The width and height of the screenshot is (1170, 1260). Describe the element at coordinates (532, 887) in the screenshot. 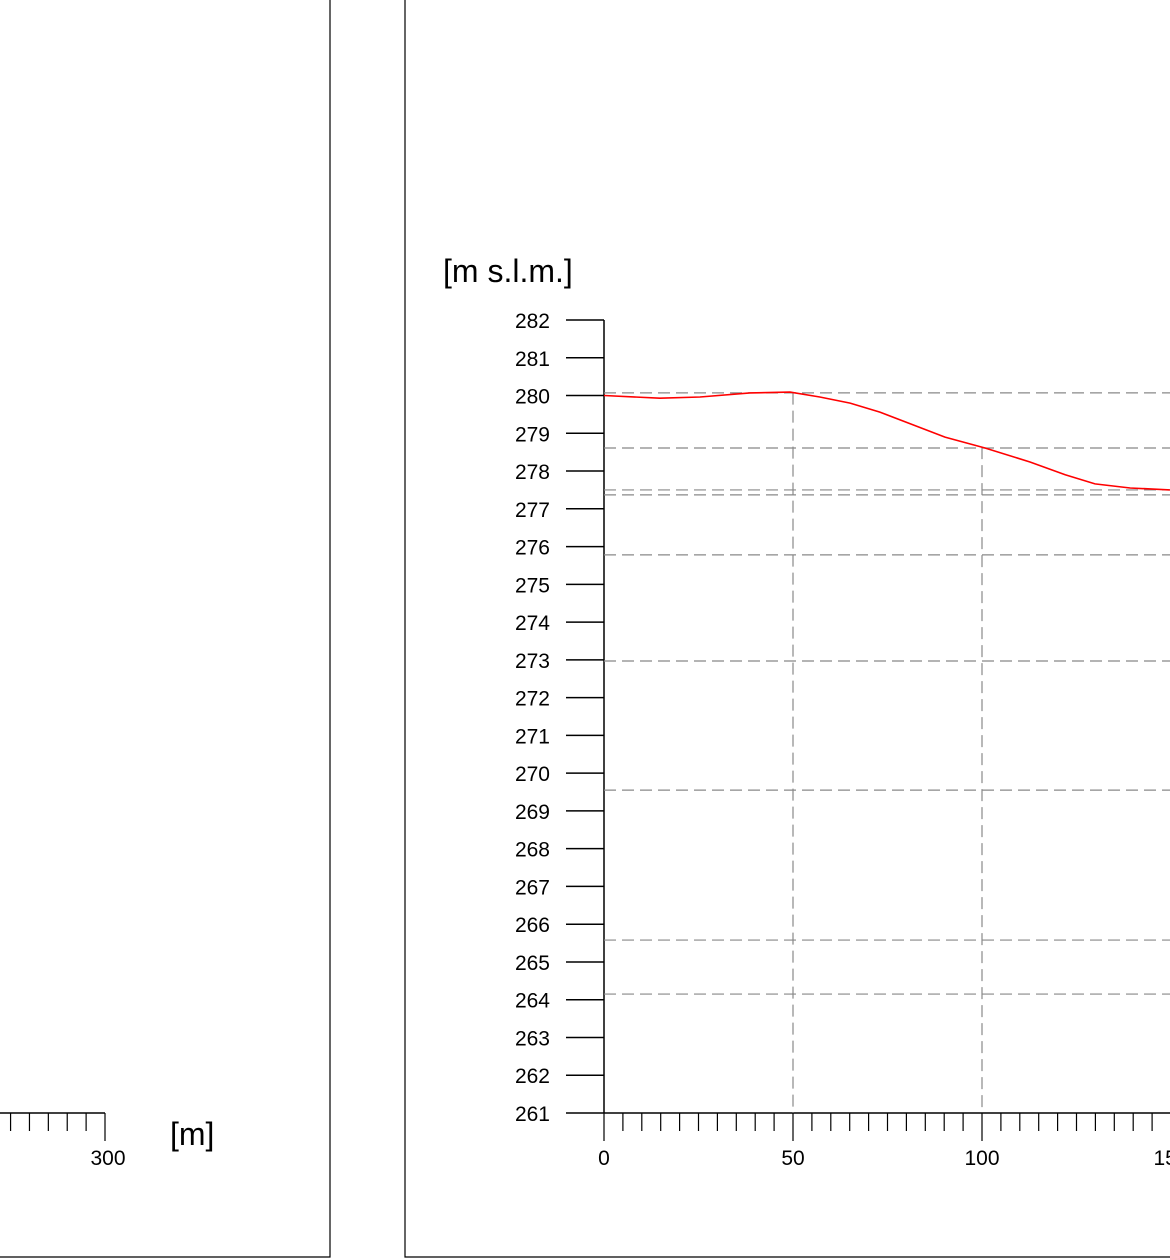

I see `y-tick-label: 267` at that location.